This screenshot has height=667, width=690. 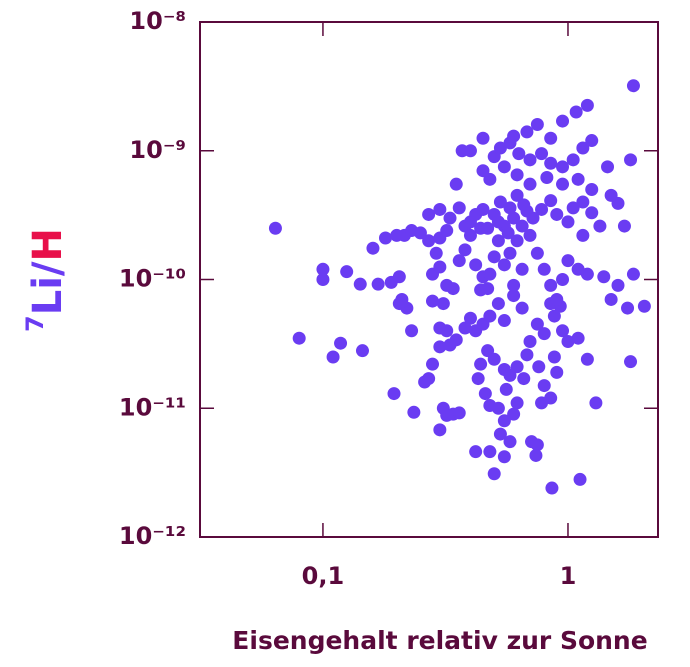 What do you see at coordinates (35, 323) in the screenshot?
I see `y-label-mass: 7` at bounding box center [35, 323].